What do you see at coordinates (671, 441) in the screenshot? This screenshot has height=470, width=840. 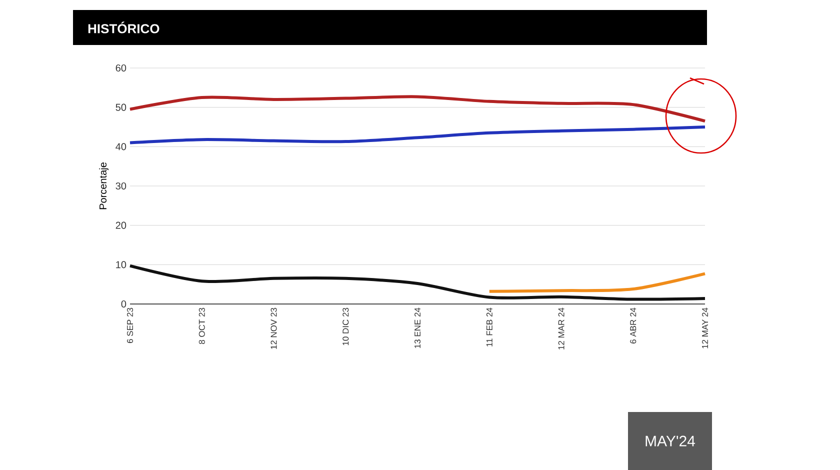 I see `text: MAY'24` at bounding box center [671, 441].